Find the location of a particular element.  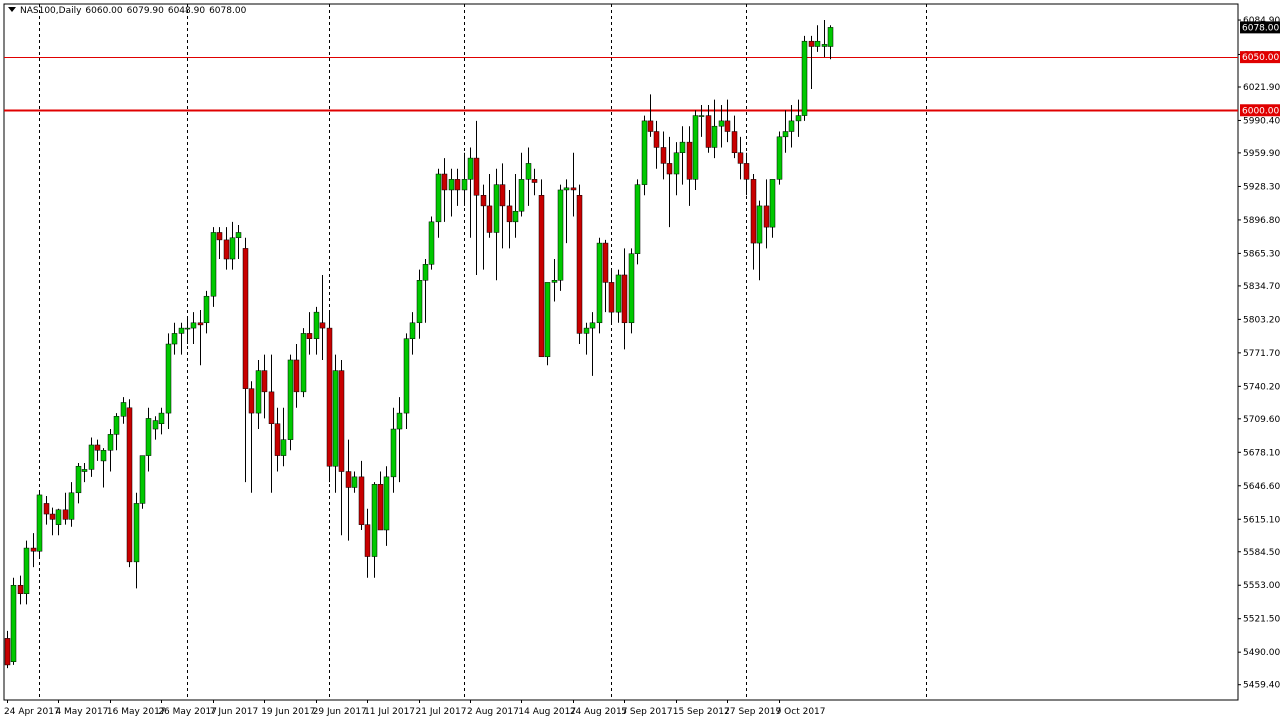

x-tick-label: 5 Sep 2017 is located at coordinates (646, 712).